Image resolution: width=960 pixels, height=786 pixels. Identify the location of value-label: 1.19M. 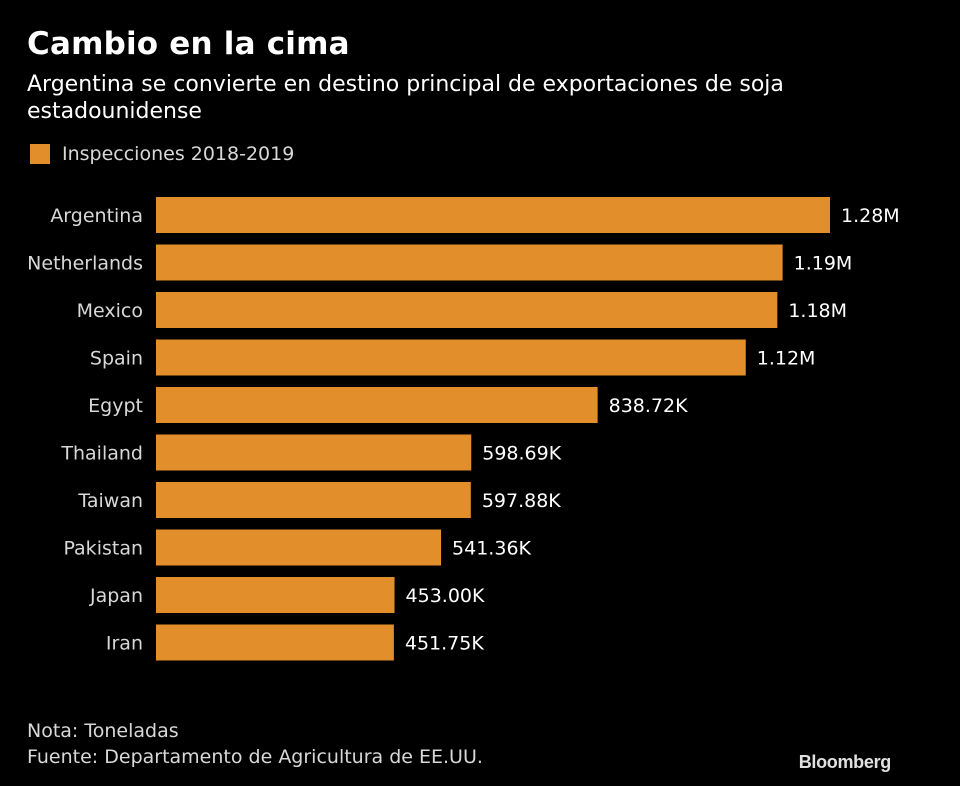
(823, 264).